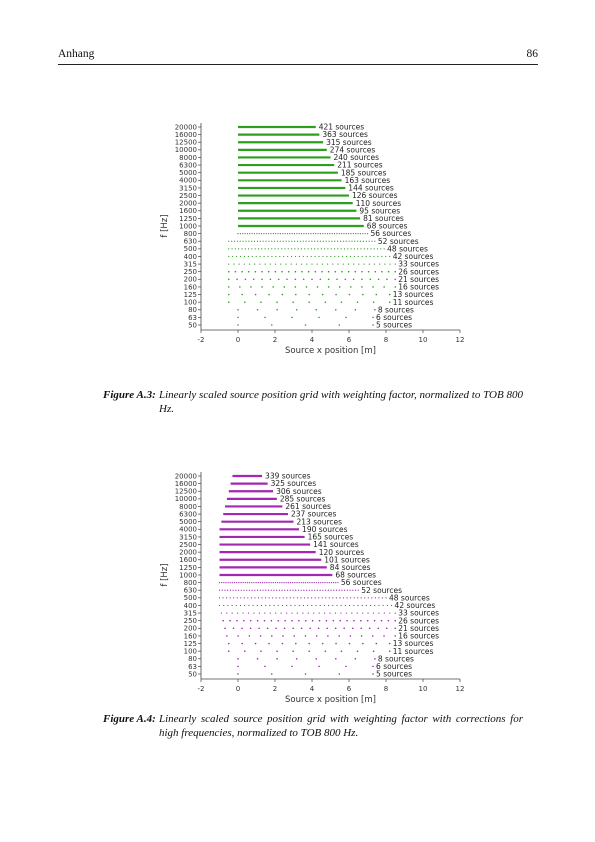  I want to click on source-count-label: 5 sources, so click(394, 325).